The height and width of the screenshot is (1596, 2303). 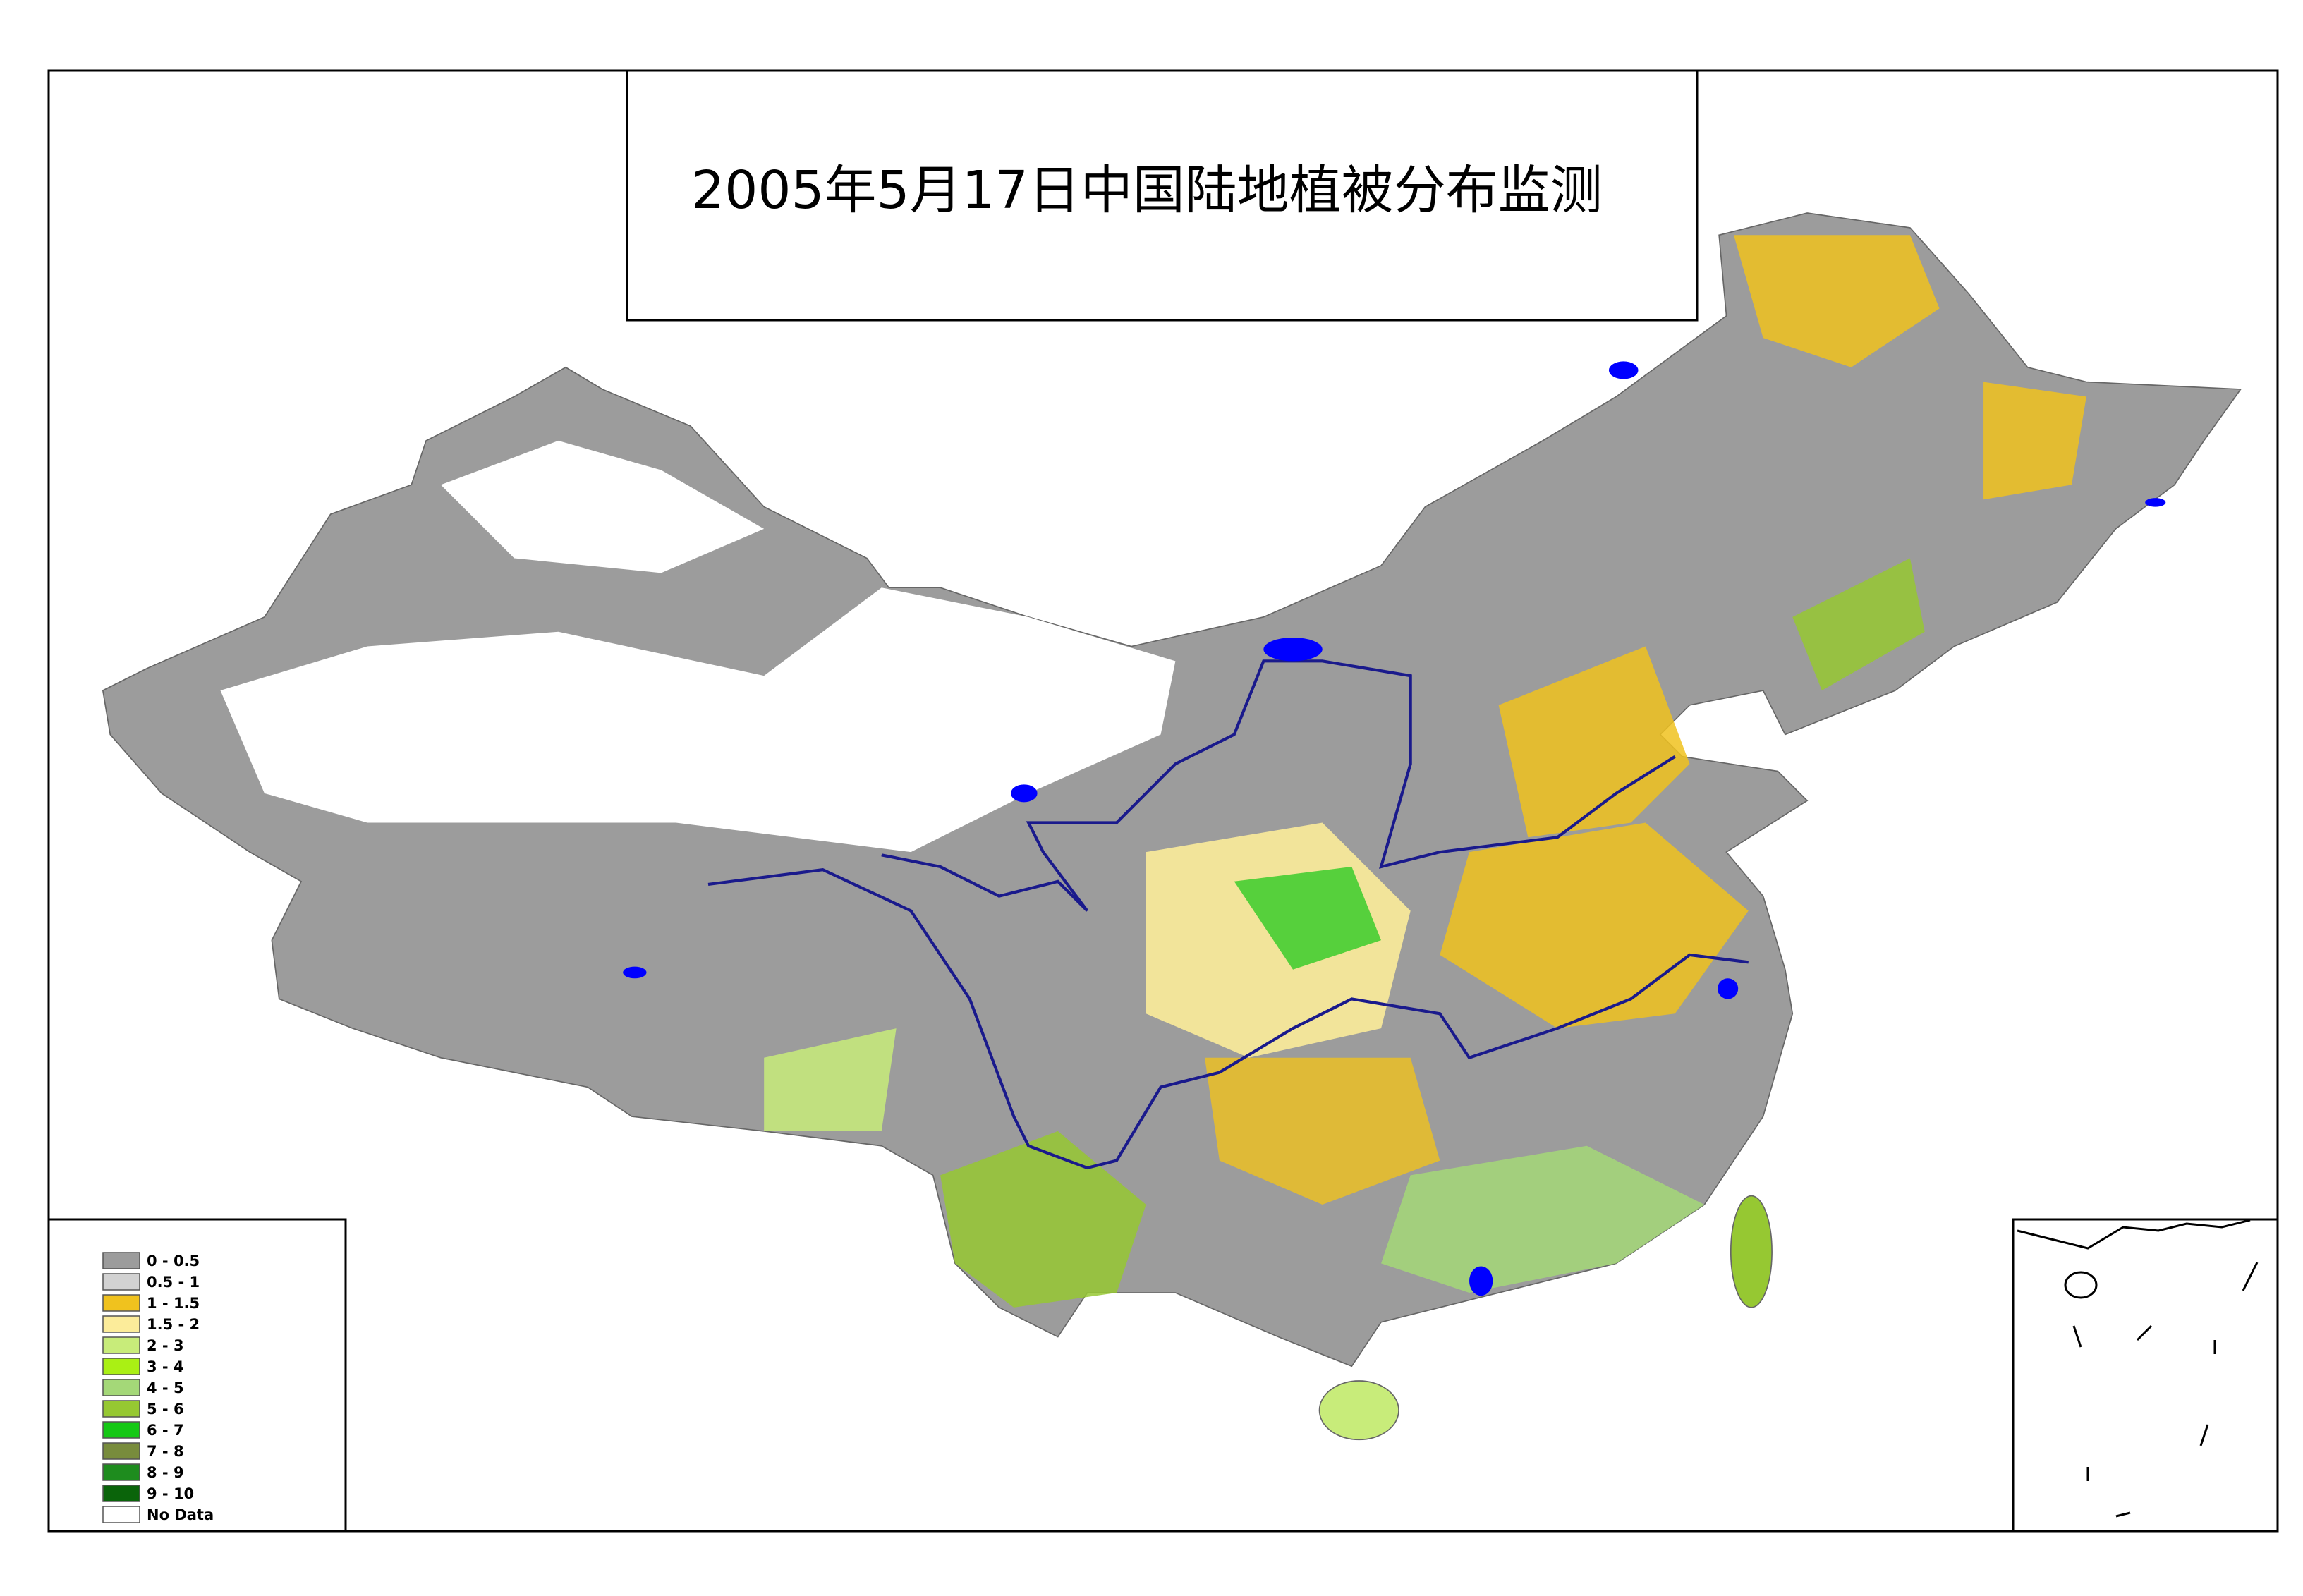 I want to click on yellow-river, so click(x=1278, y=786).